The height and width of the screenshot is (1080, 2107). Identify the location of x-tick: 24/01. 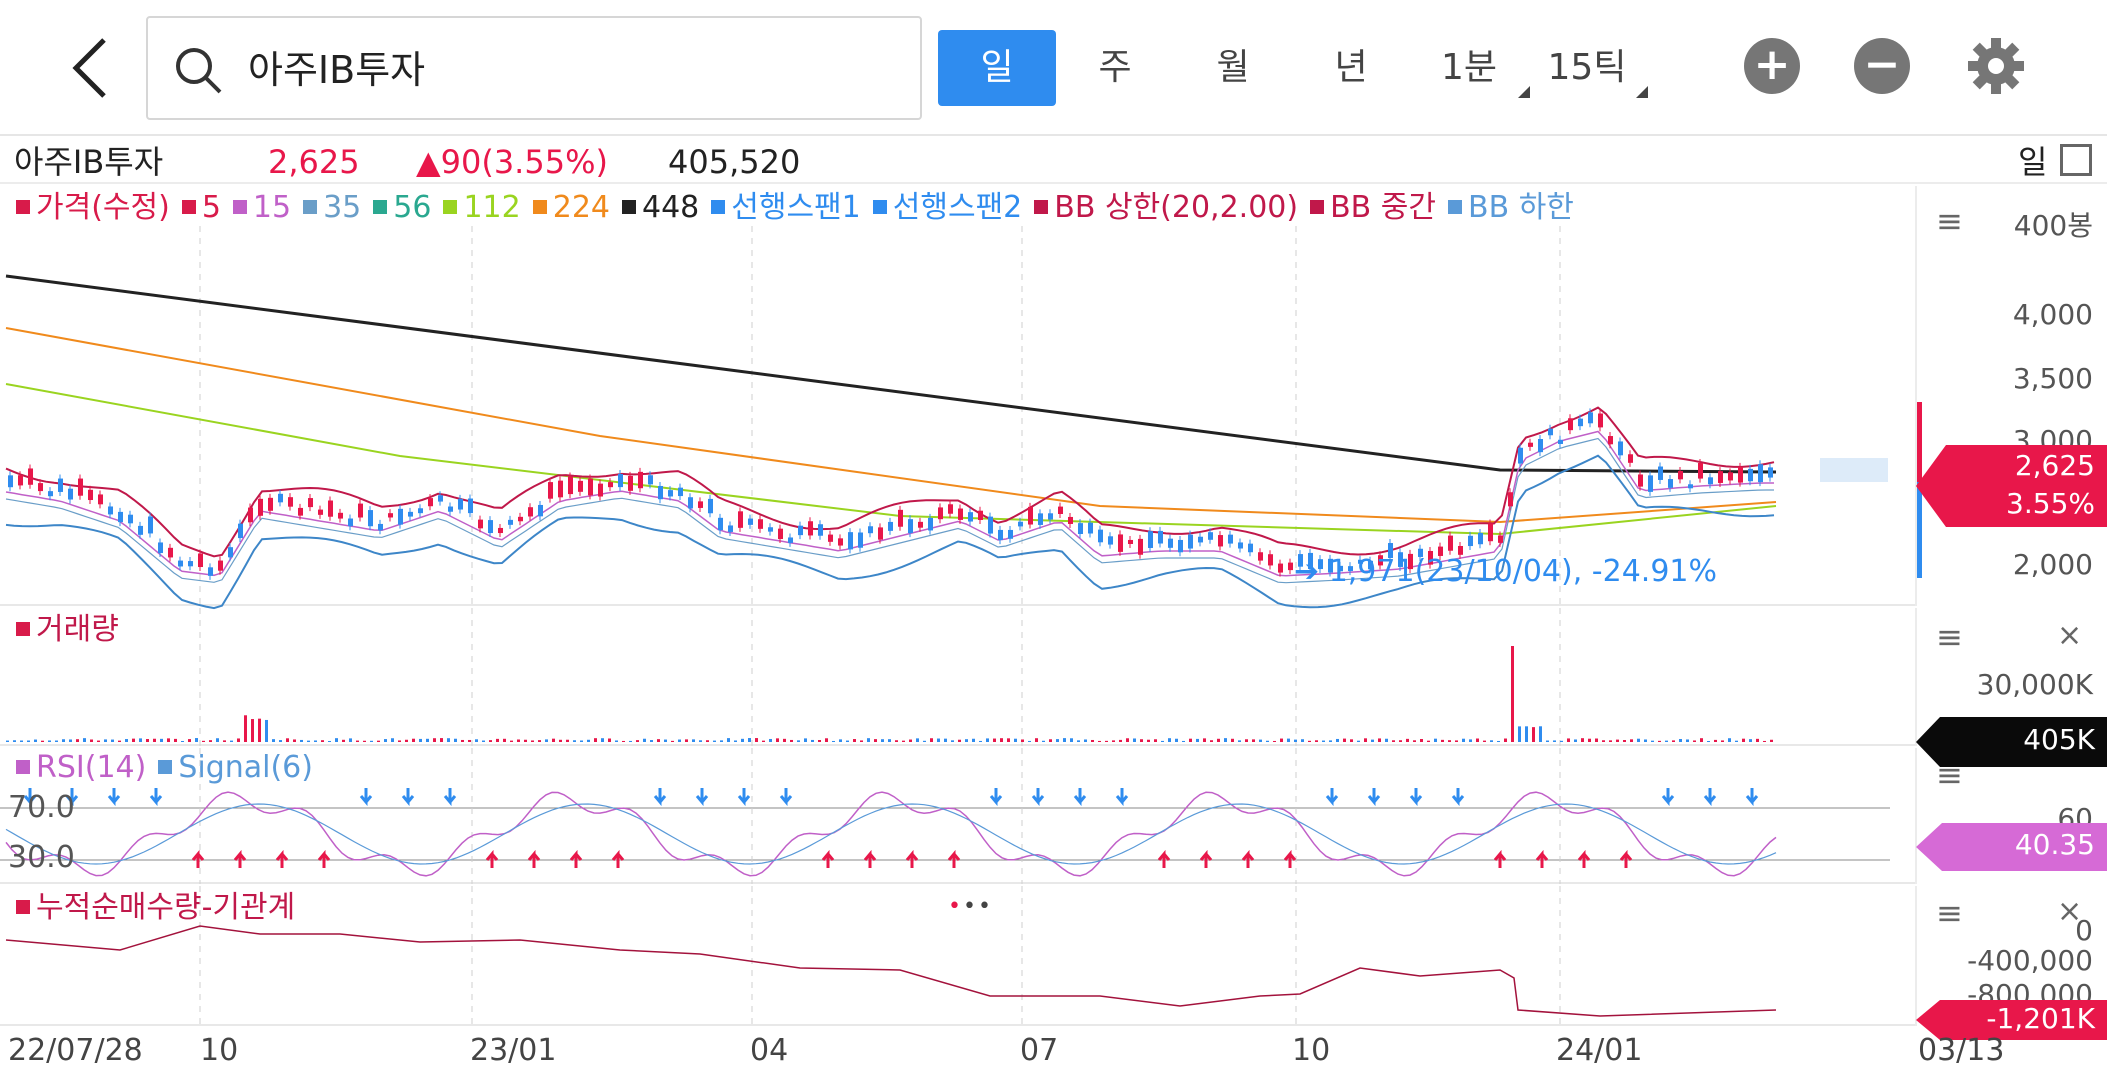
(1599, 1050).